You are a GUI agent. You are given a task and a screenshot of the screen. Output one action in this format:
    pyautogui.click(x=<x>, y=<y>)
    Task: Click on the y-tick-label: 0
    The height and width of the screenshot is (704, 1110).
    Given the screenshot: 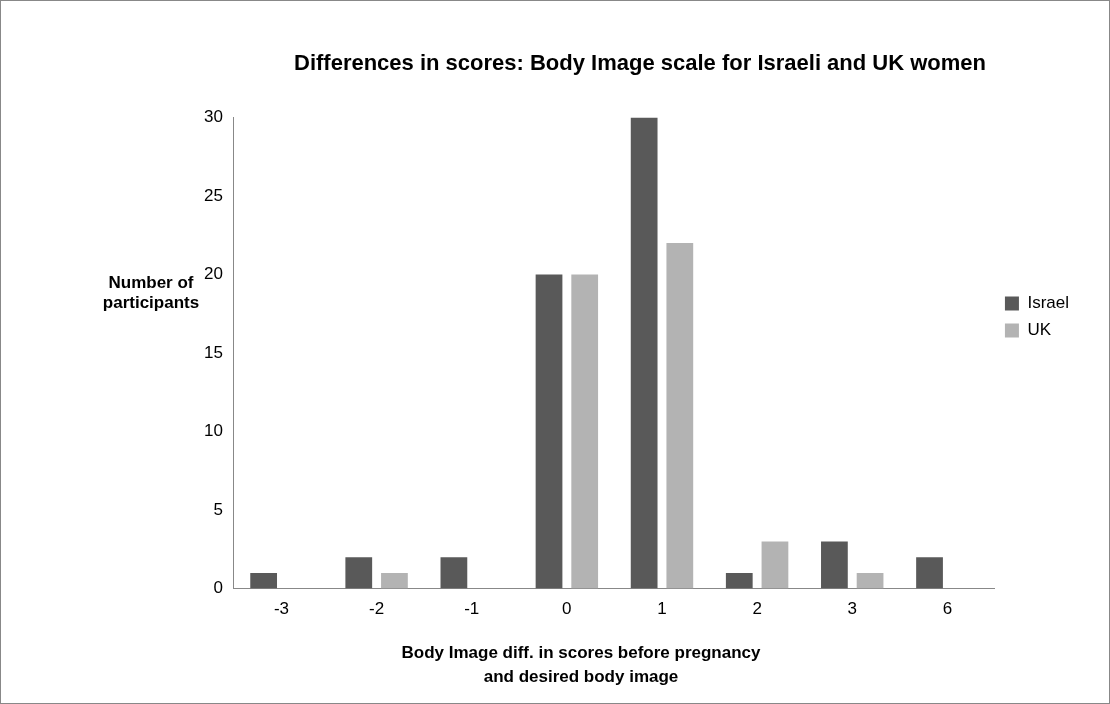 What is the action you would take?
    pyautogui.click(x=218, y=588)
    